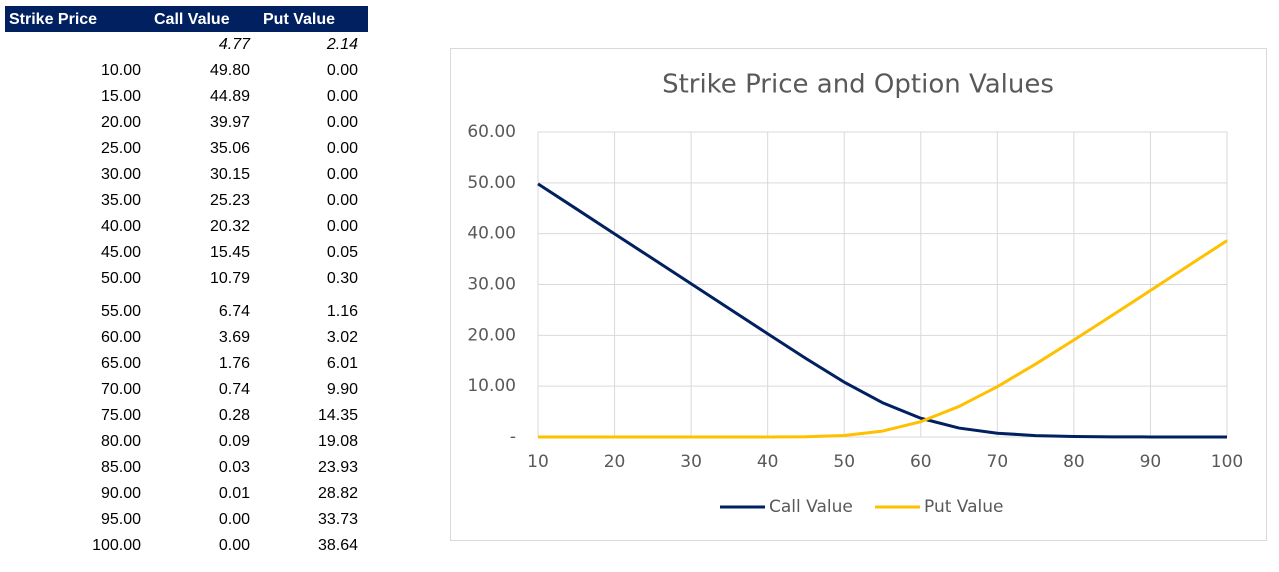 The height and width of the screenshot is (572, 1279). I want to click on table-header-bg, so click(186, 19).